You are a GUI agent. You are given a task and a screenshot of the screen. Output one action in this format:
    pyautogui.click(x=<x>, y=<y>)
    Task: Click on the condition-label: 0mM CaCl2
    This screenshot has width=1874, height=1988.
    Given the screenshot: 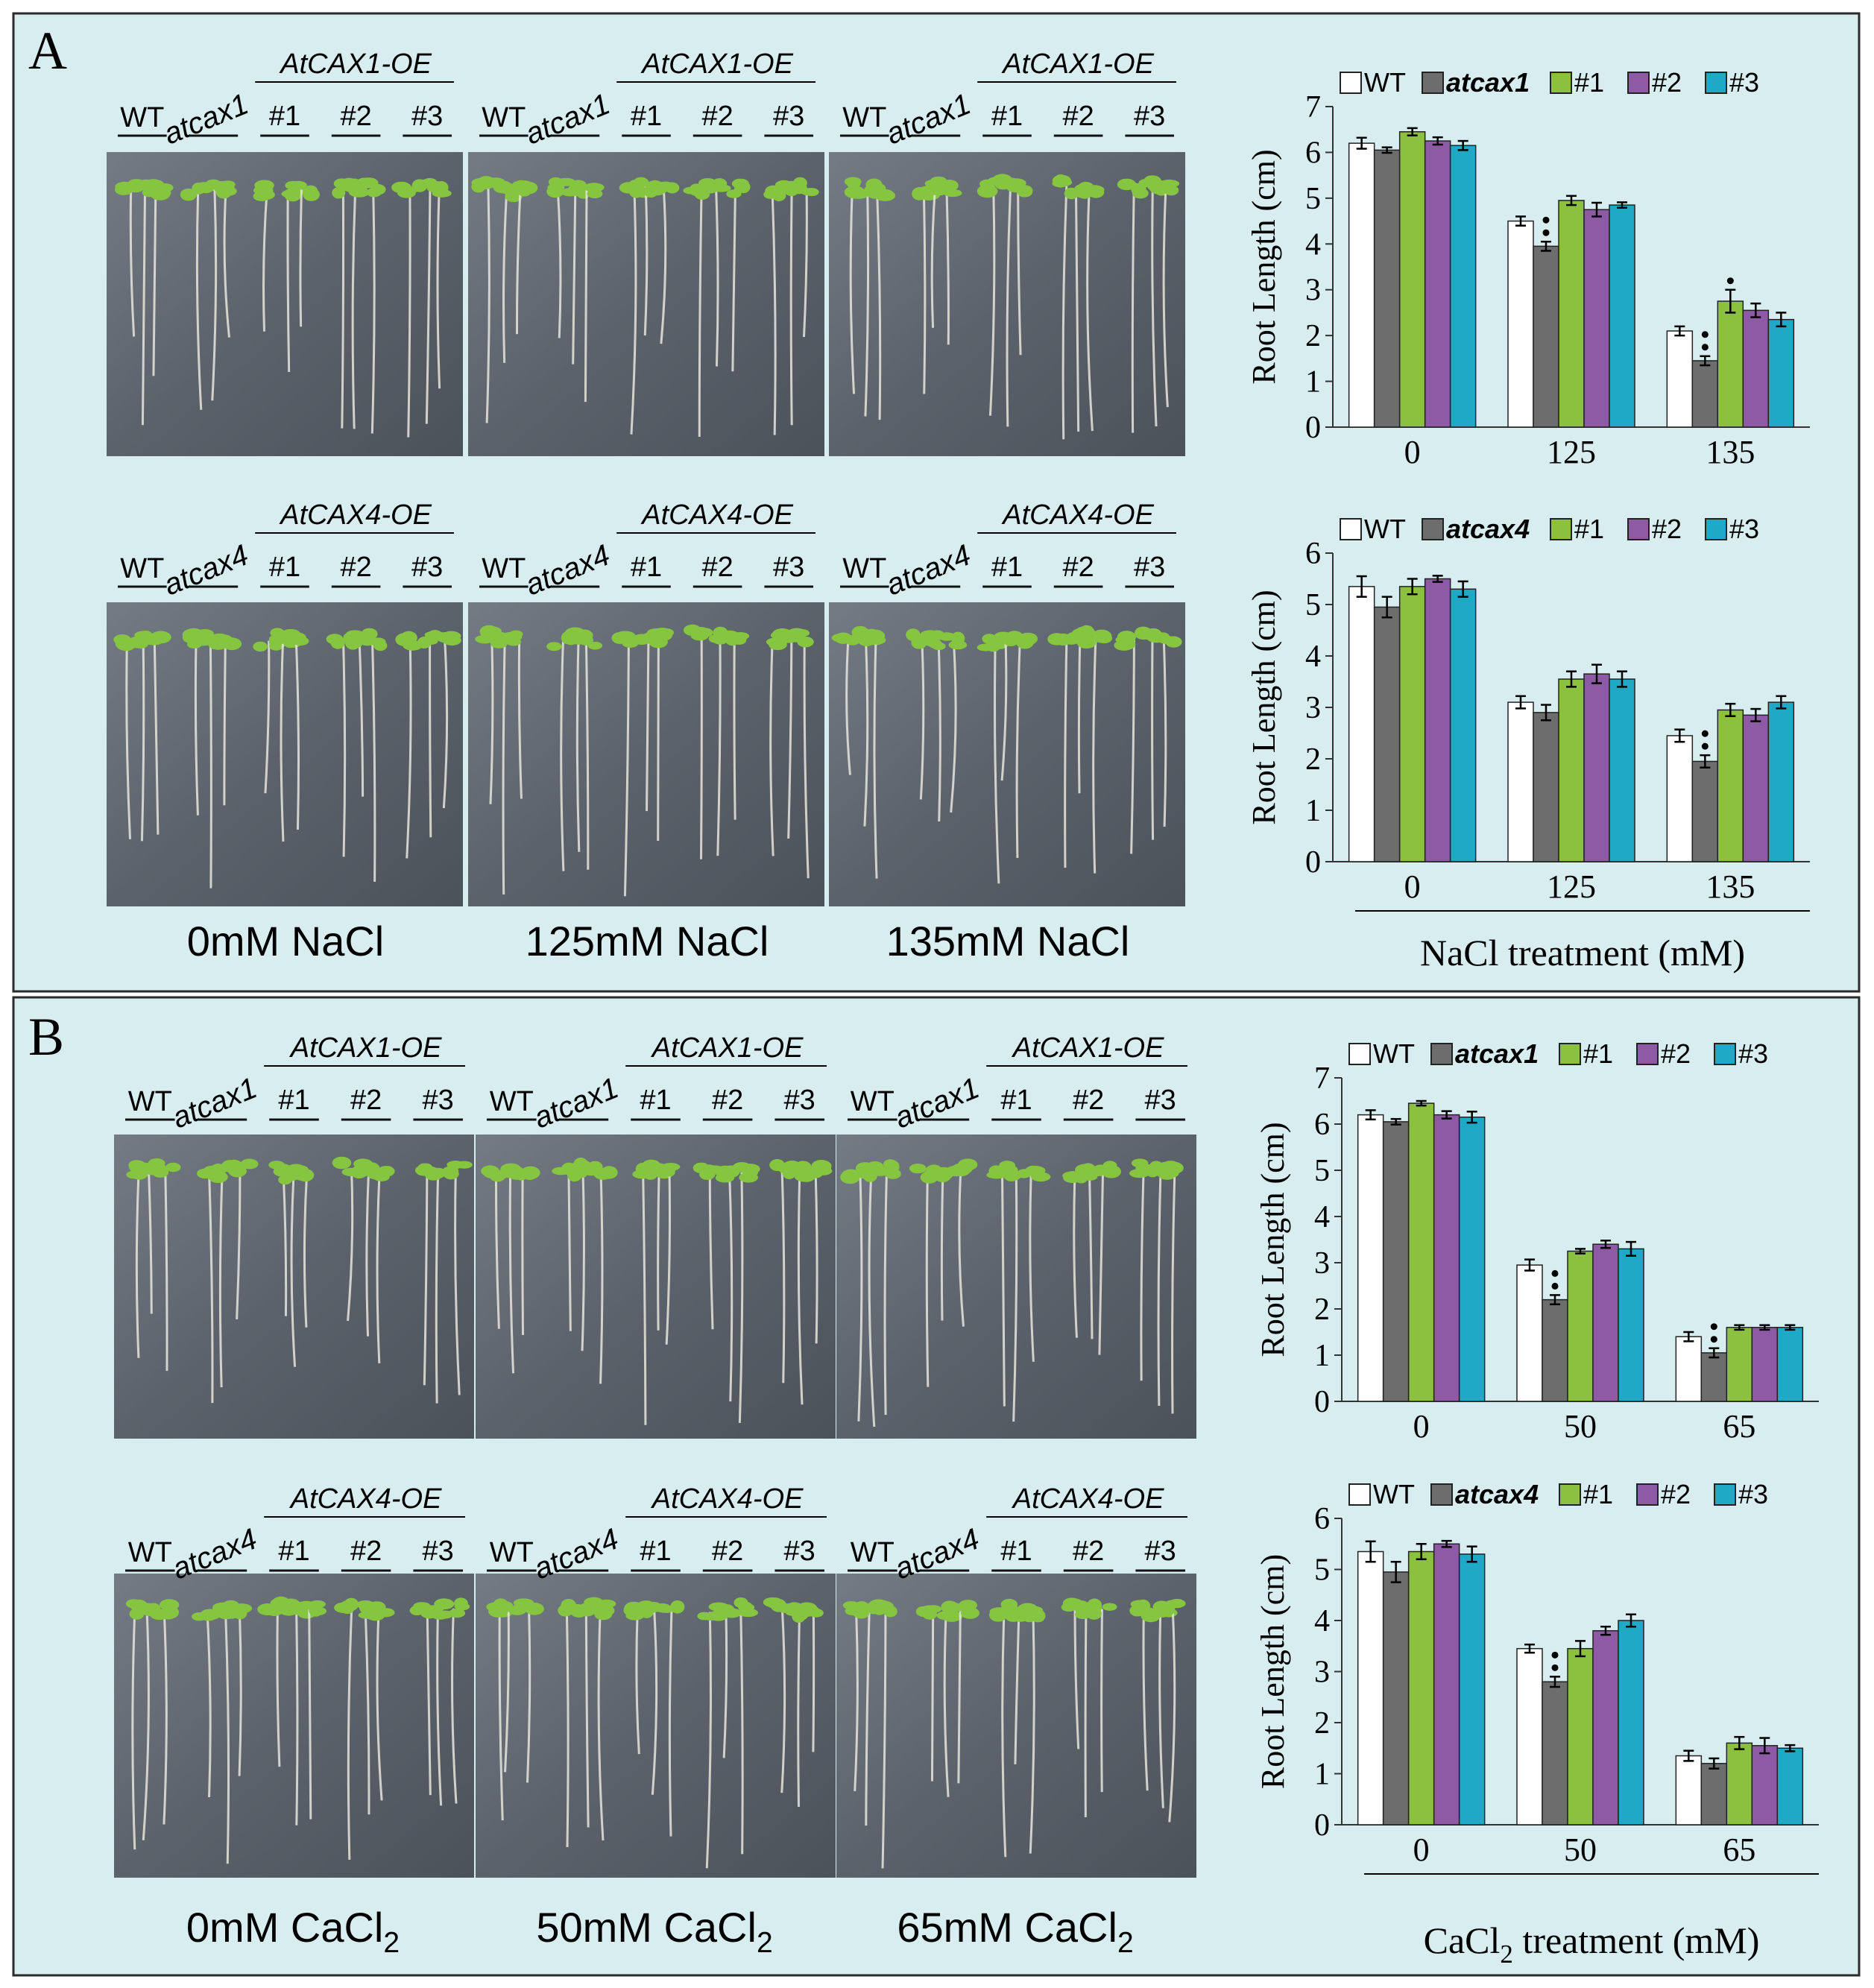 What is the action you would take?
    pyautogui.click(x=293, y=1932)
    